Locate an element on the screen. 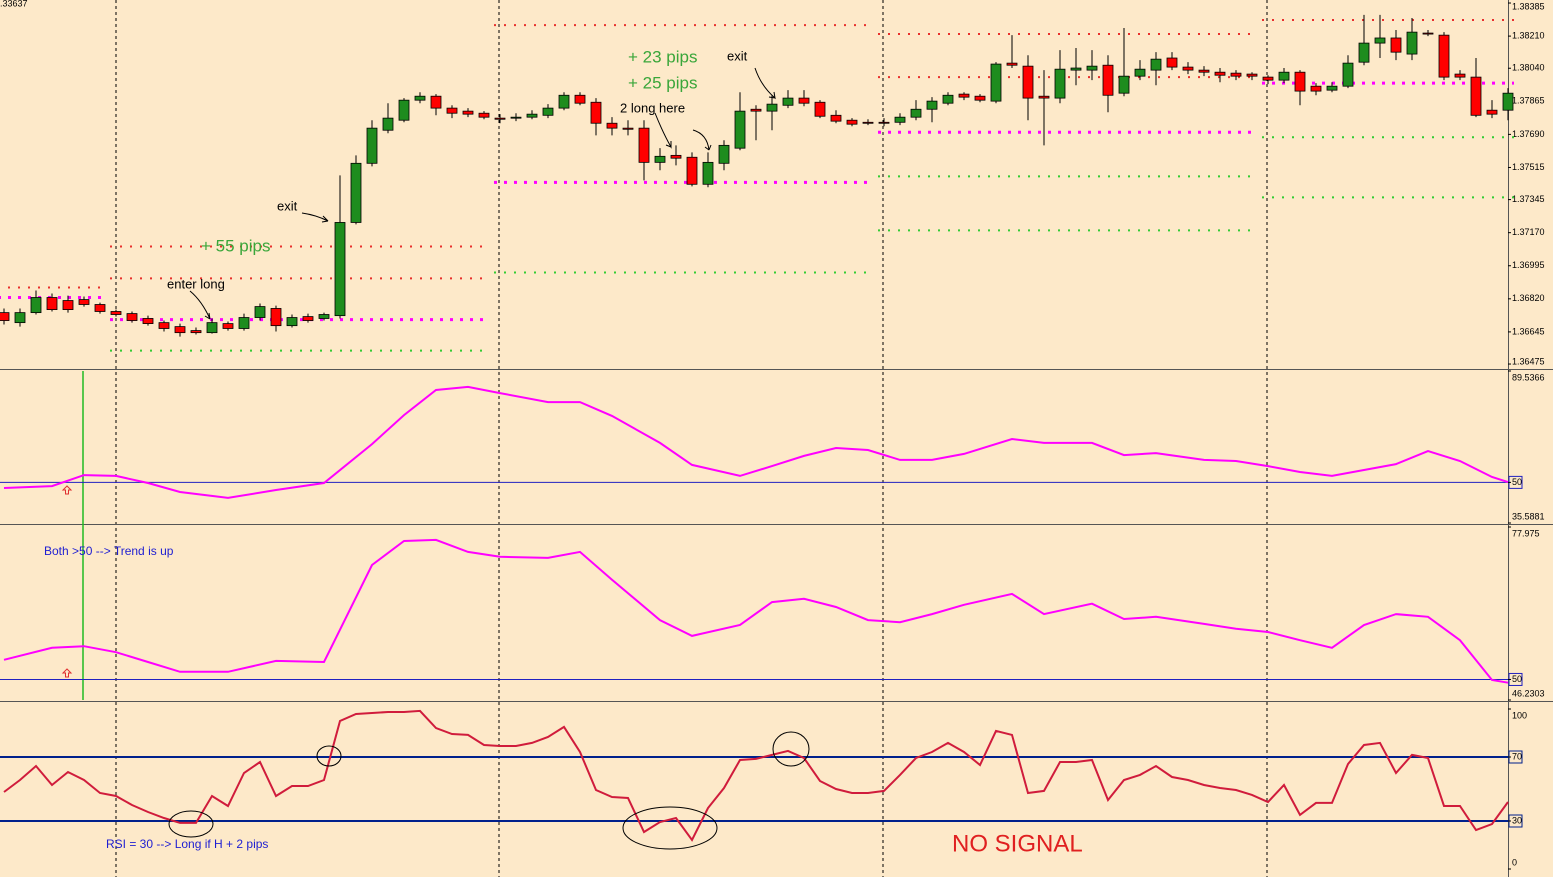 The image size is (1553, 877). annotation: 2 long here is located at coordinates (652, 107).